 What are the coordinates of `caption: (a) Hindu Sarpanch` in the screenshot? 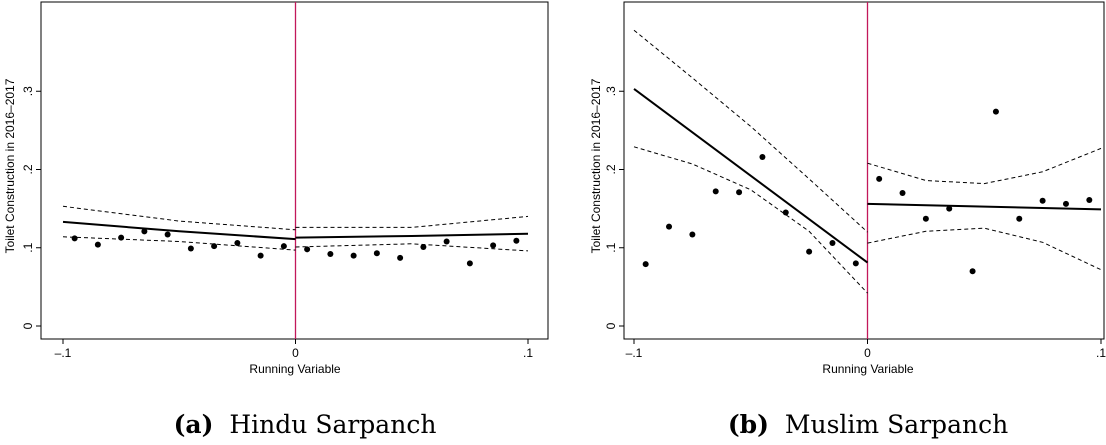 It's located at (305, 424).